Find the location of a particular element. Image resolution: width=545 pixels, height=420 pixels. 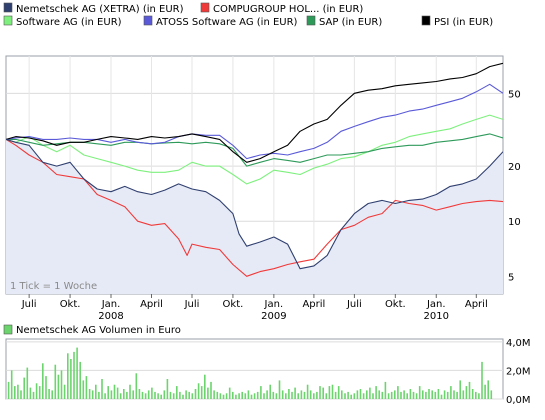

x-month-label: Jan. is located at coordinates (274, 304).